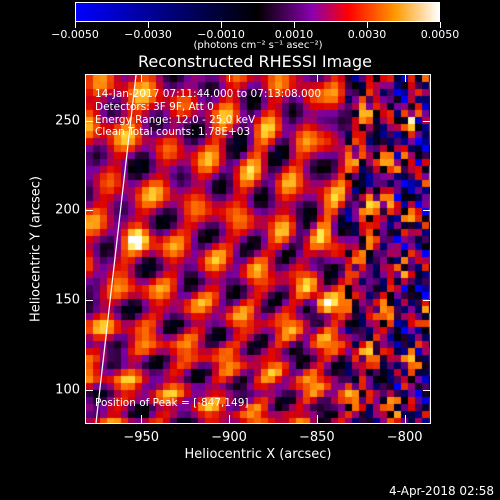  What do you see at coordinates (67, 390) in the screenshot?
I see `y-axis-tick-label: 100` at bounding box center [67, 390].